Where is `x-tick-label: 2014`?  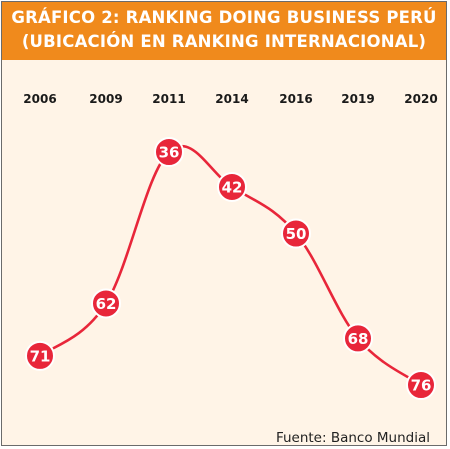
x-tick-label: 2014 is located at coordinates (231, 99).